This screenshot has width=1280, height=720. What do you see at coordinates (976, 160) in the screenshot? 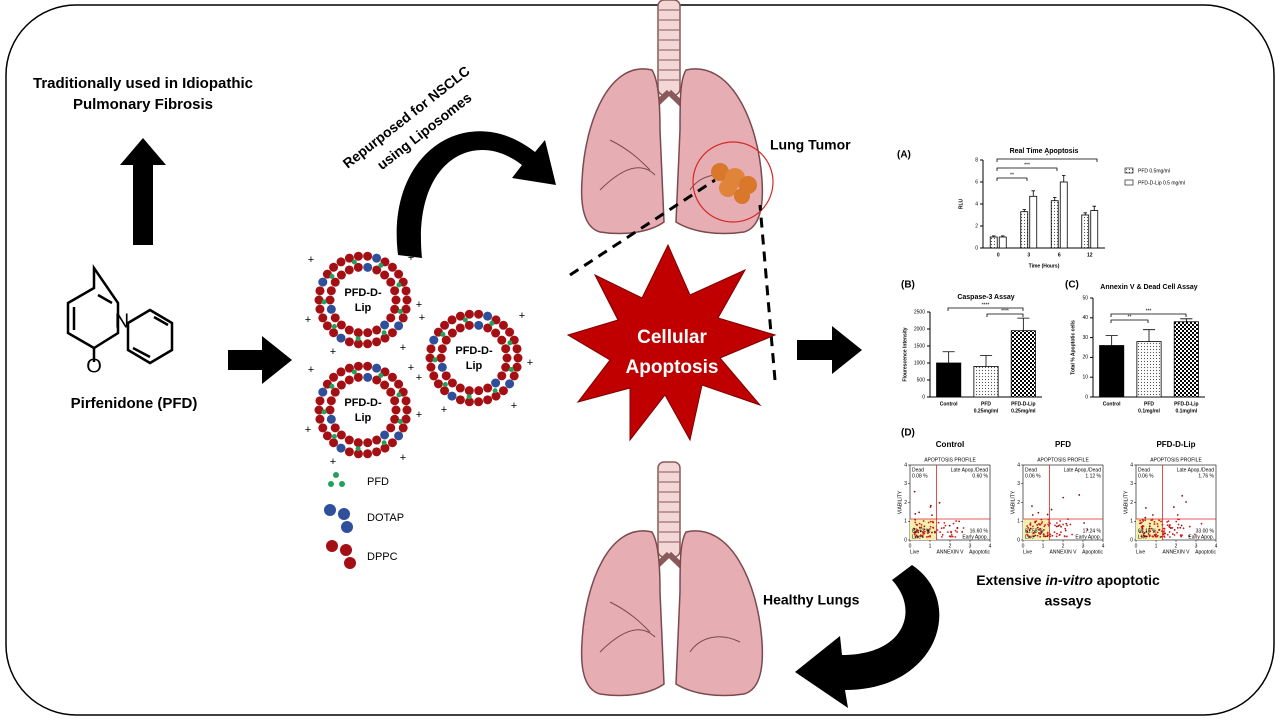
I see `y-tick-label: 8` at bounding box center [976, 160].